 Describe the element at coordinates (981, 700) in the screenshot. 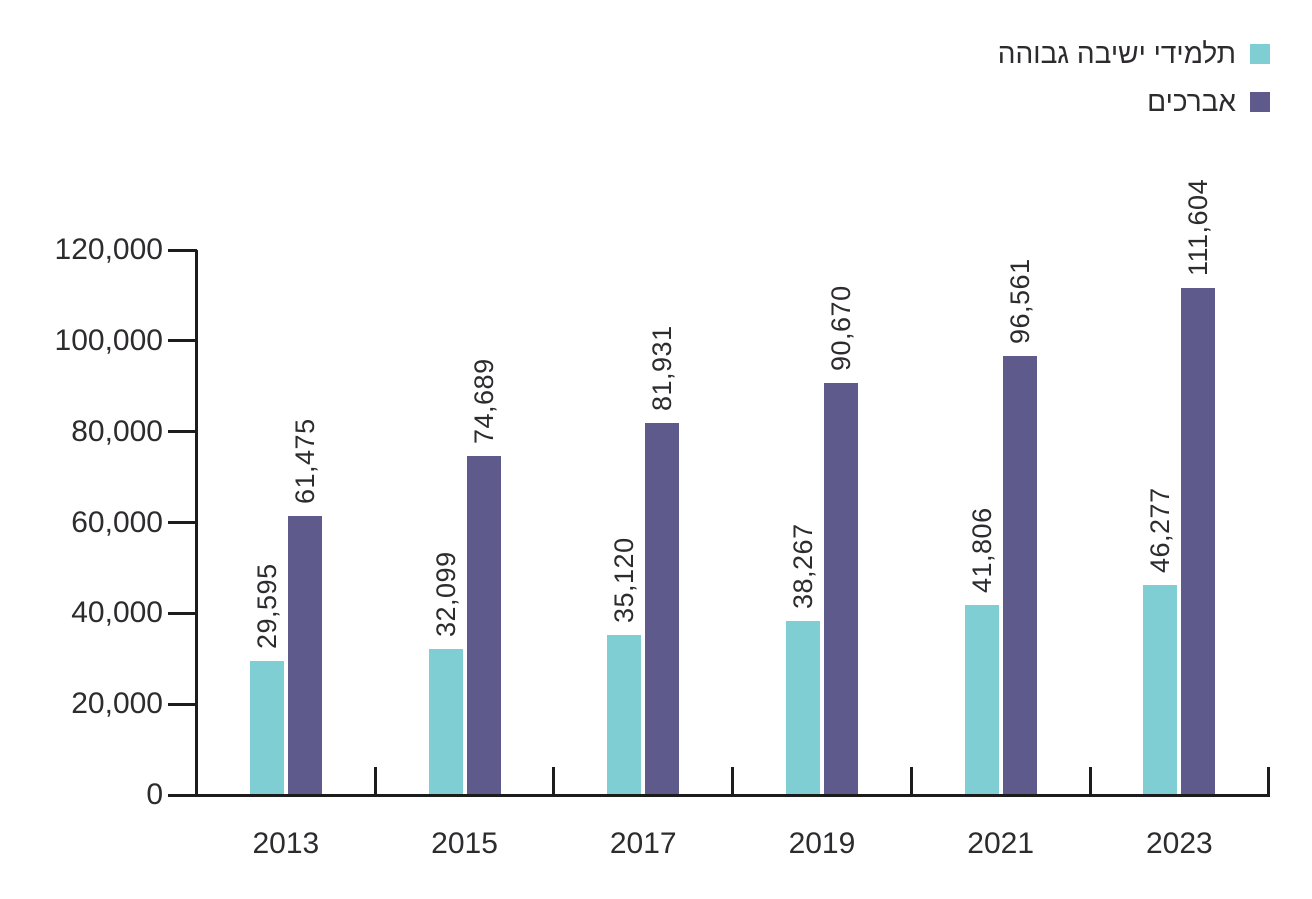

I see `bar-students-2021` at that location.